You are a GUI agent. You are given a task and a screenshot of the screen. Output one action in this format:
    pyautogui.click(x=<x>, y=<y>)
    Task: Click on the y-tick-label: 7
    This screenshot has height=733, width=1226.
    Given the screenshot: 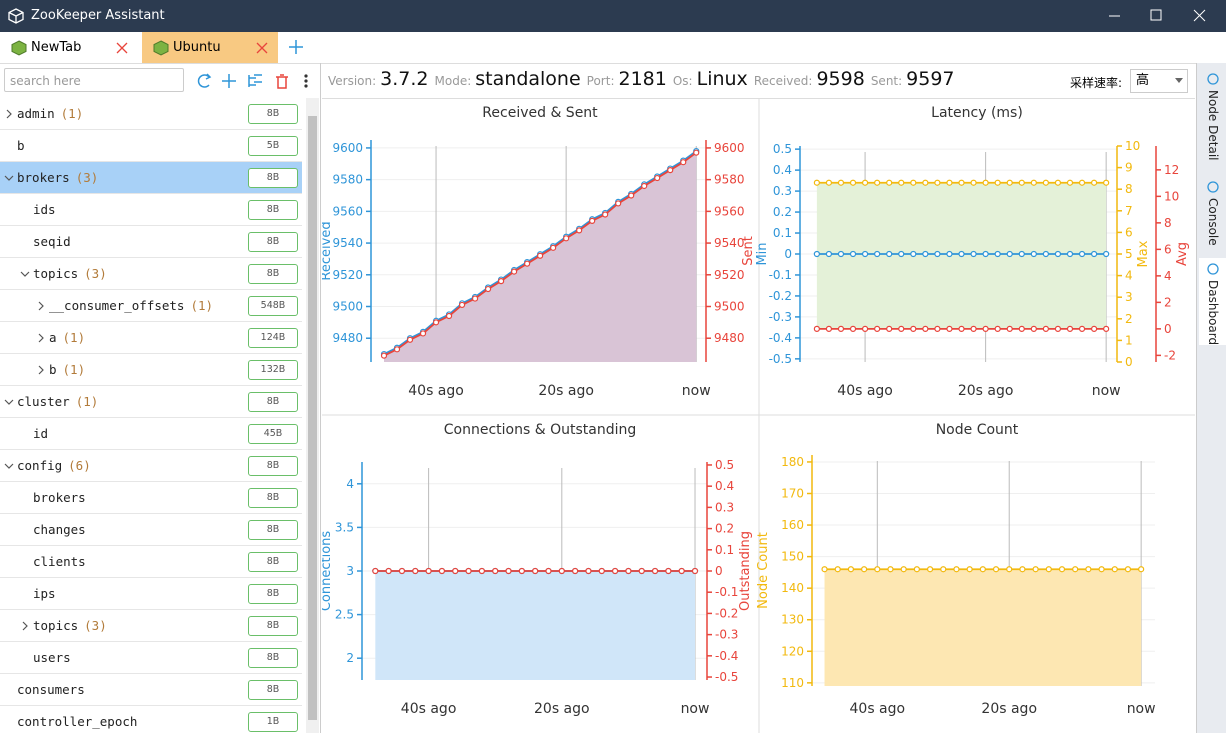 What is the action you would take?
    pyautogui.click(x=1129, y=211)
    